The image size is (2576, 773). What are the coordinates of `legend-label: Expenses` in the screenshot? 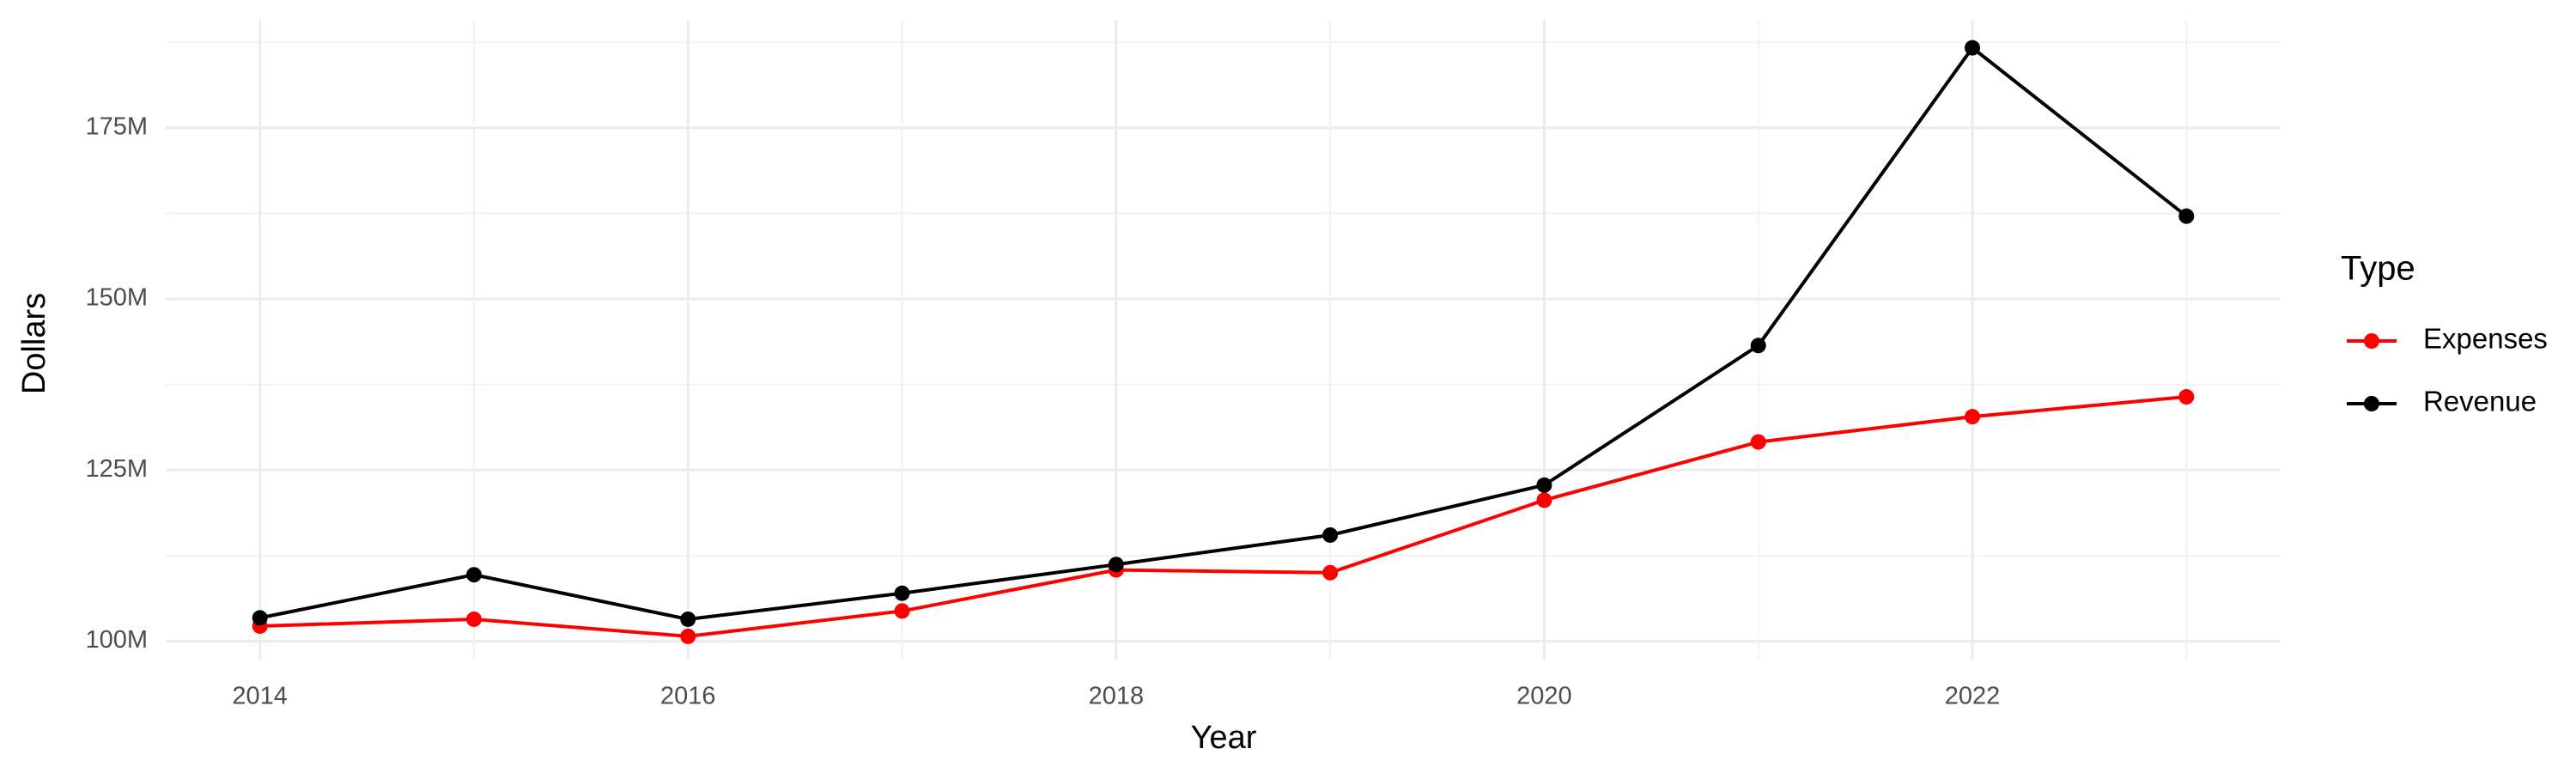 It's located at (2485, 339).